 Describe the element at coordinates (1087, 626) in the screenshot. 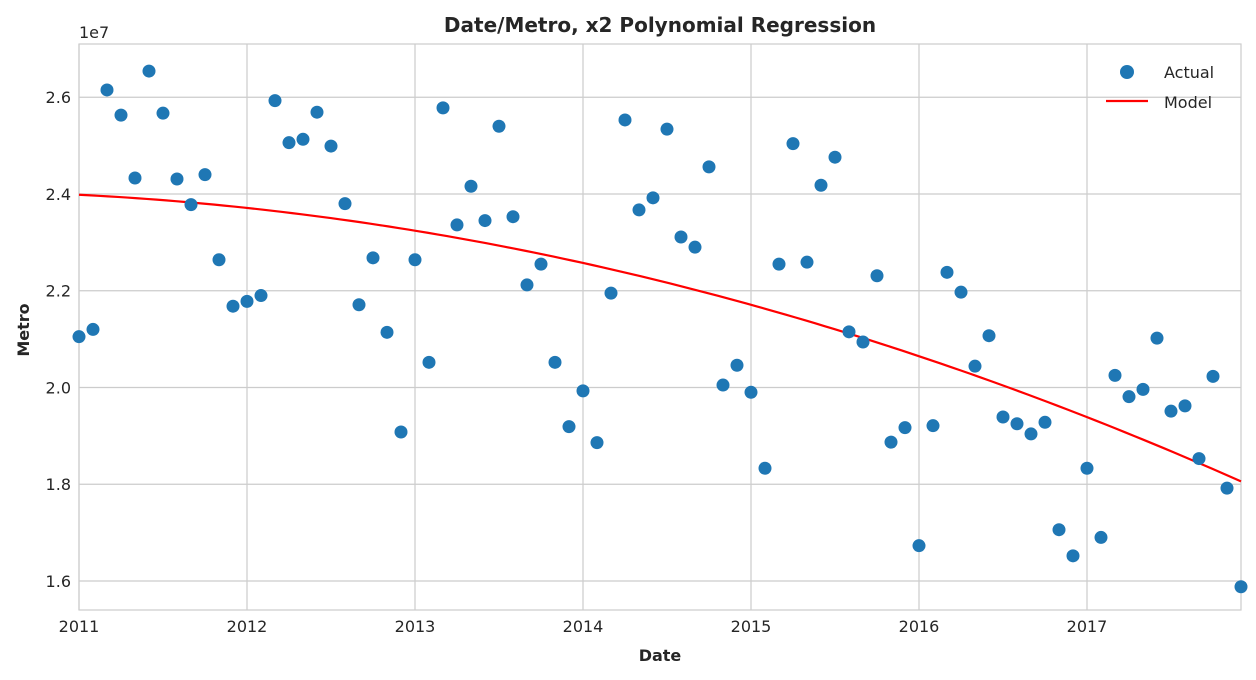

I see `x-tick-label: 2017` at that location.